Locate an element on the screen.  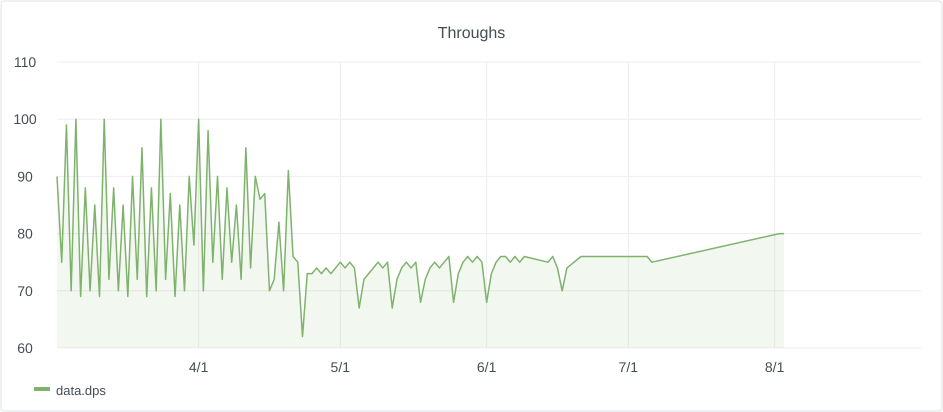
legend-label: data.dps is located at coordinates (81, 390).